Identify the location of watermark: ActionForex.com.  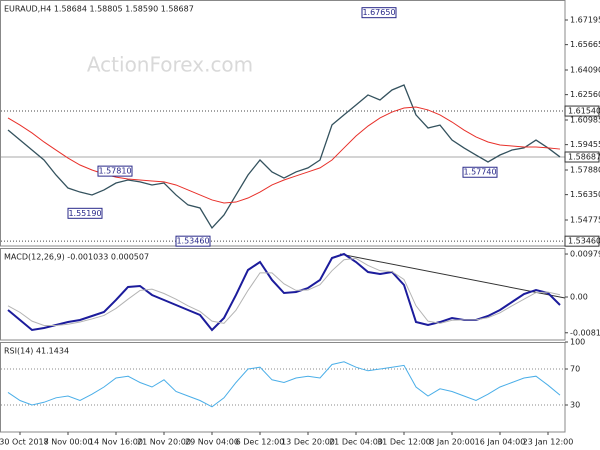
(170, 65).